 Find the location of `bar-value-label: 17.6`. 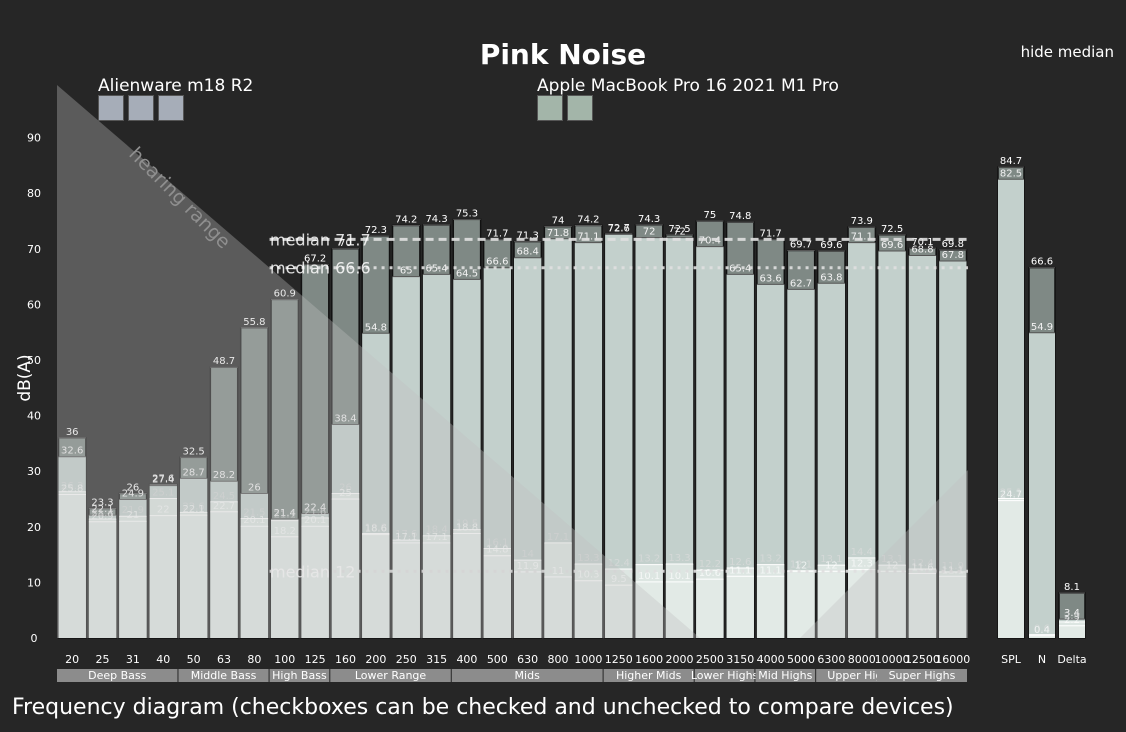

bar-value-label: 17.6 is located at coordinates (406, 534).